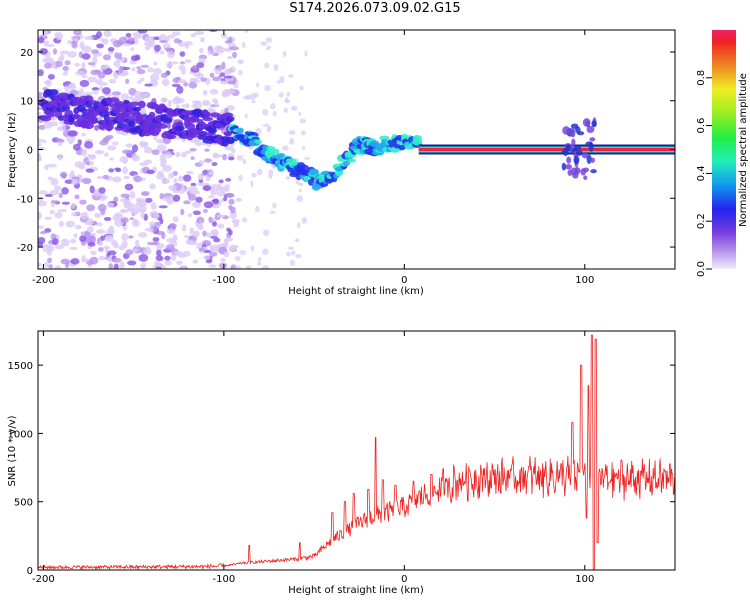  Describe the element at coordinates (23, 503) in the screenshot. I see `y-tick-label: 500` at that location.